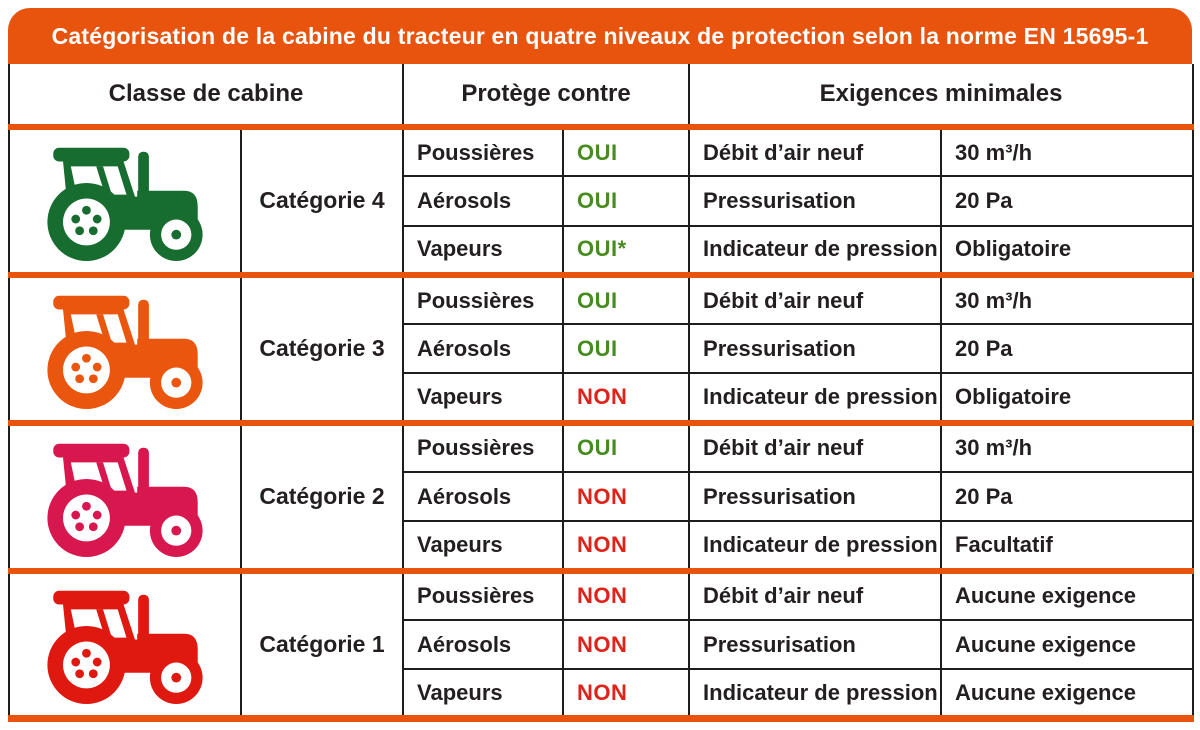 The height and width of the screenshot is (730, 1200). Describe the element at coordinates (322, 348) in the screenshot. I see `category-label: Catégorie 3` at that location.